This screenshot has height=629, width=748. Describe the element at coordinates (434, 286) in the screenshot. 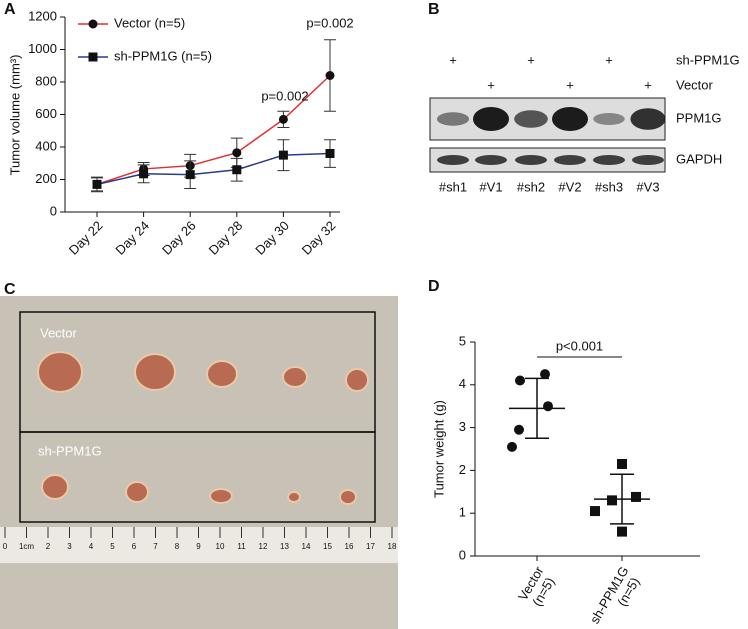

I see `panel-label: D` at that location.